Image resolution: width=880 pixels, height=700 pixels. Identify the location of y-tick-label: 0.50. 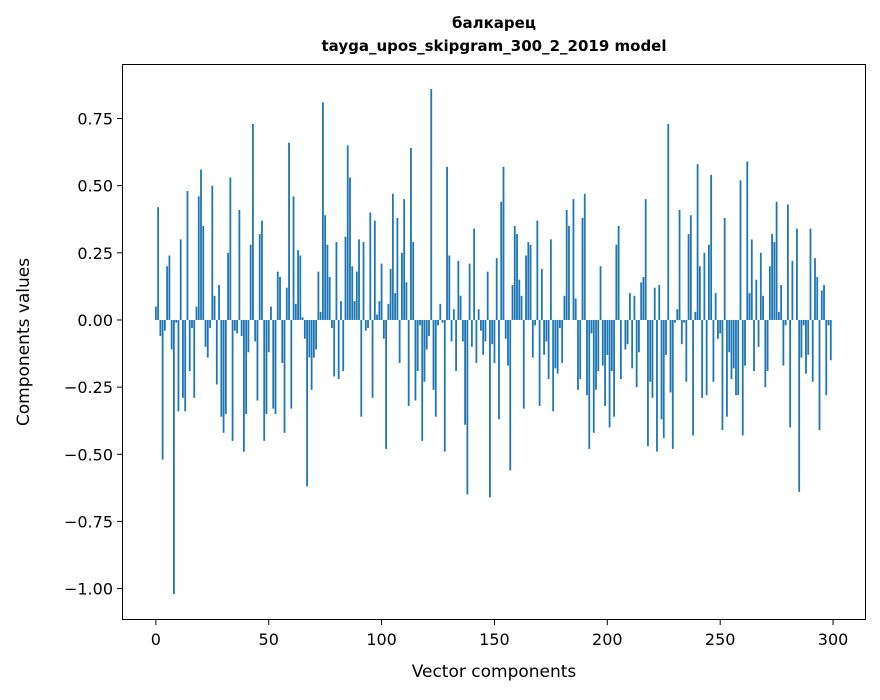
(95, 186).